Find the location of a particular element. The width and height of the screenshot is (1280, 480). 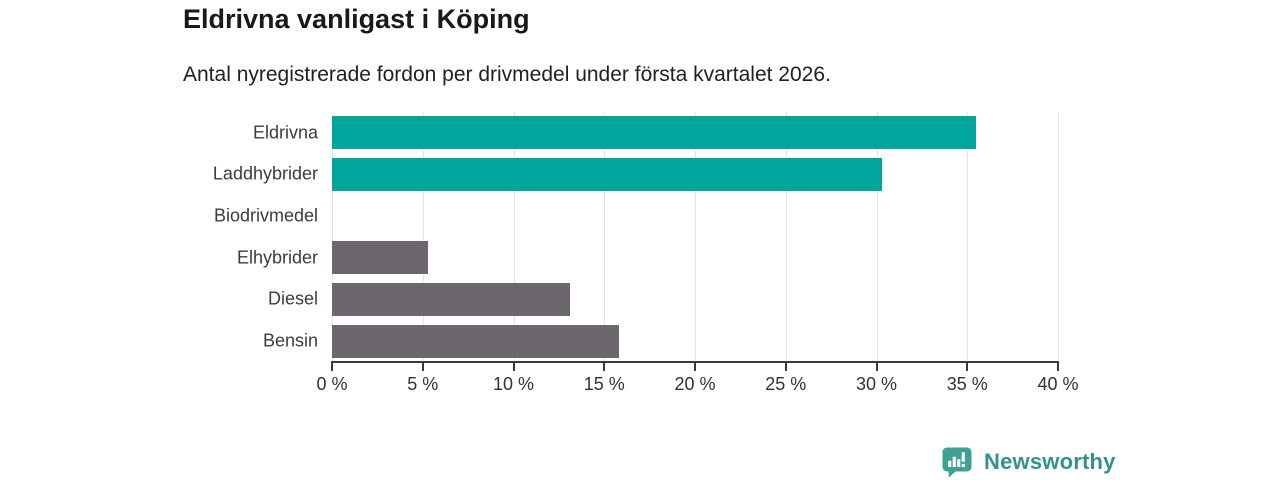

axis-tick-label: 30 % is located at coordinates (876, 384).